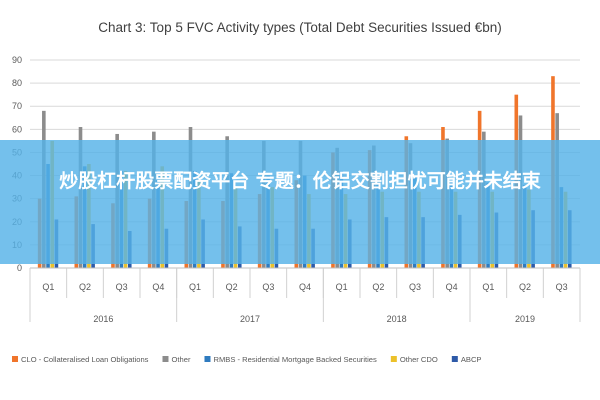 The image size is (600, 400). What do you see at coordinates (397, 319) in the screenshot?
I see `year-label: 2018` at bounding box center [397, 319].